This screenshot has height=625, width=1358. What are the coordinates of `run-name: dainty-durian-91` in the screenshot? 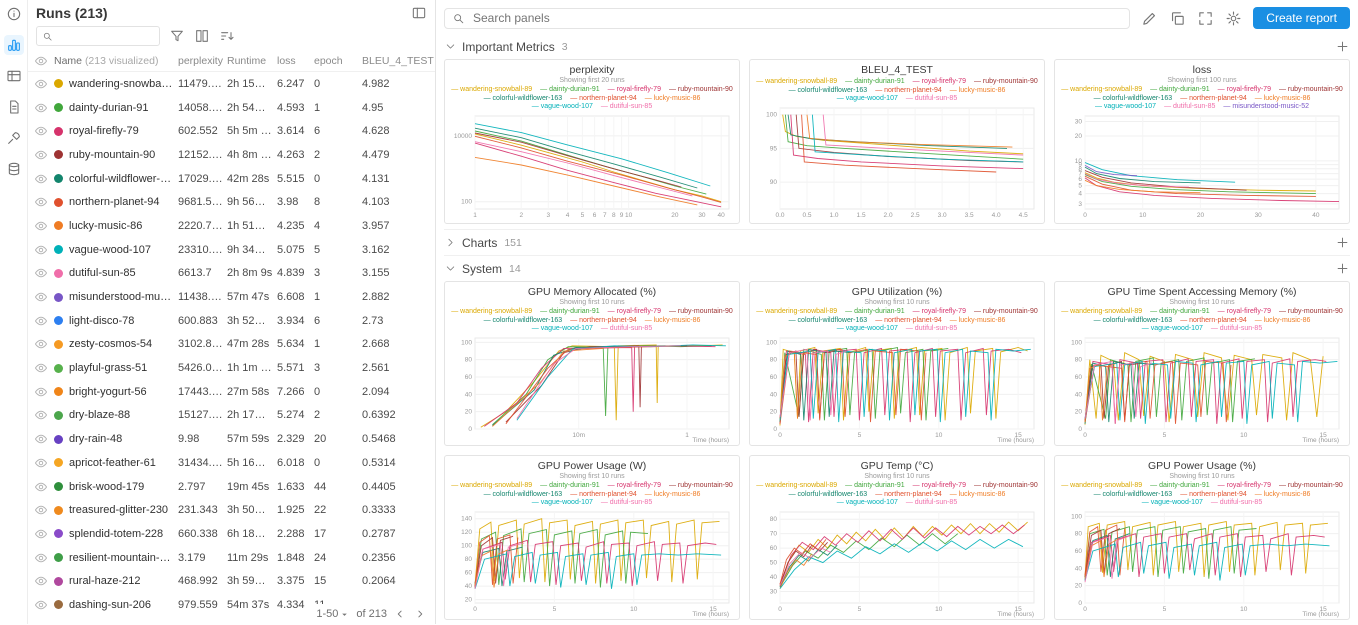 It's located at (109, 108).